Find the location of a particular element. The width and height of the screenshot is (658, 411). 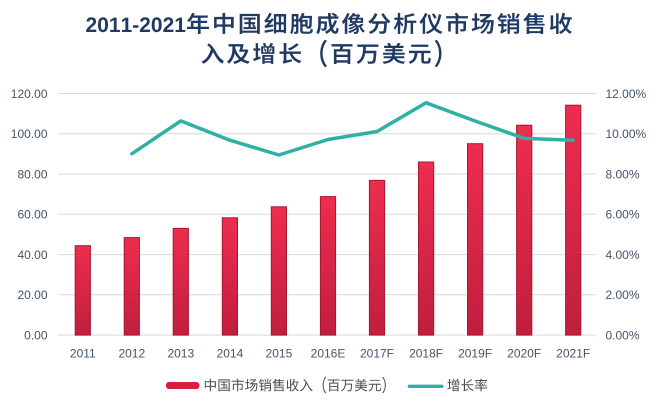

svg-text: 2015 is located at coordinates (279, 354).